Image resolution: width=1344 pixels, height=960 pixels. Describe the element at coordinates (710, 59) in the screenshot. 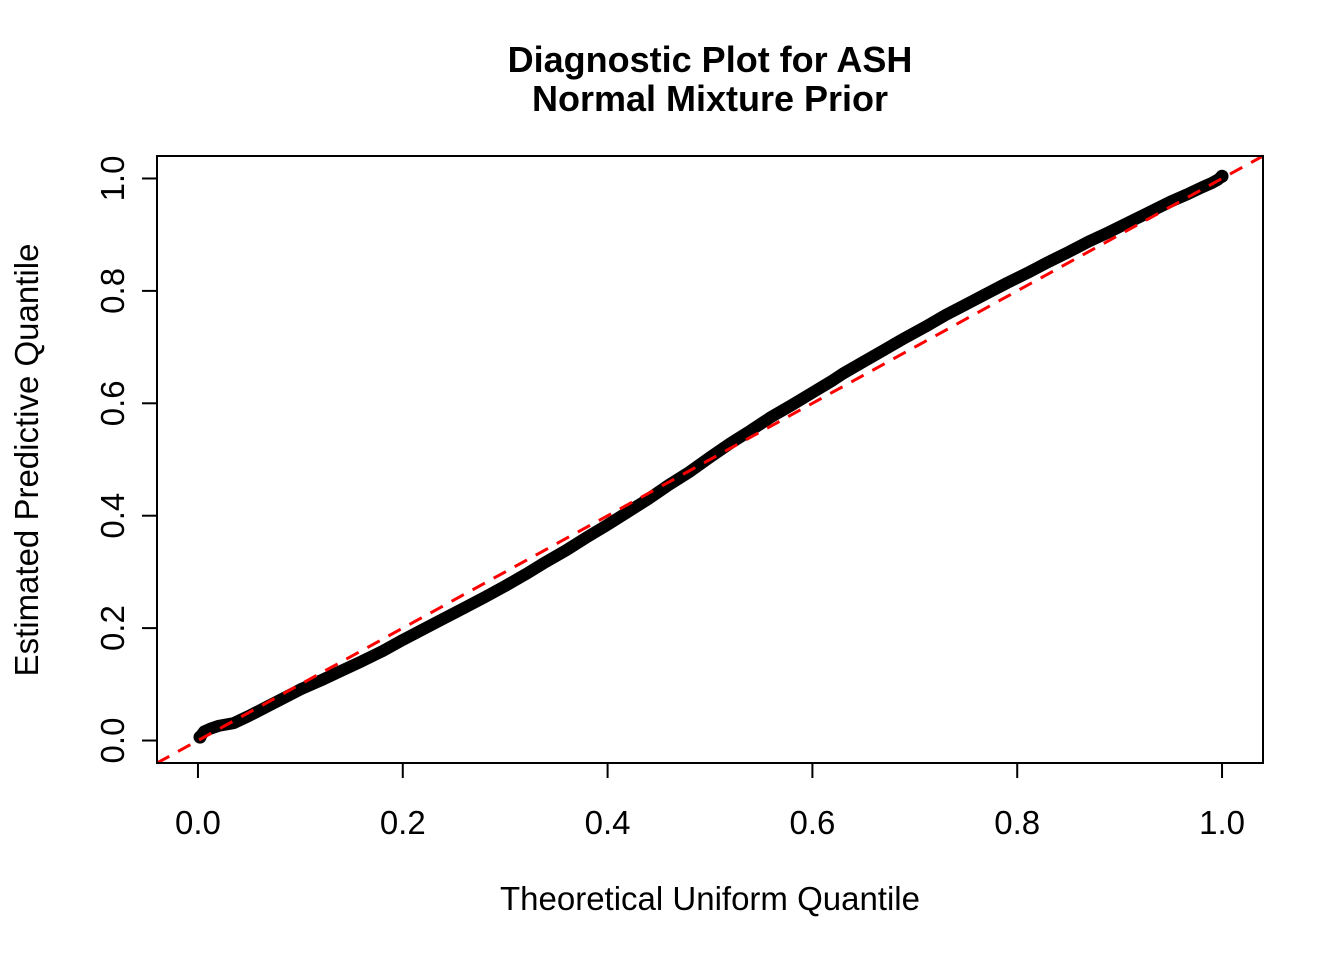

I see `plot-title-line1: Diagnostic Plot for ASH` at that location.